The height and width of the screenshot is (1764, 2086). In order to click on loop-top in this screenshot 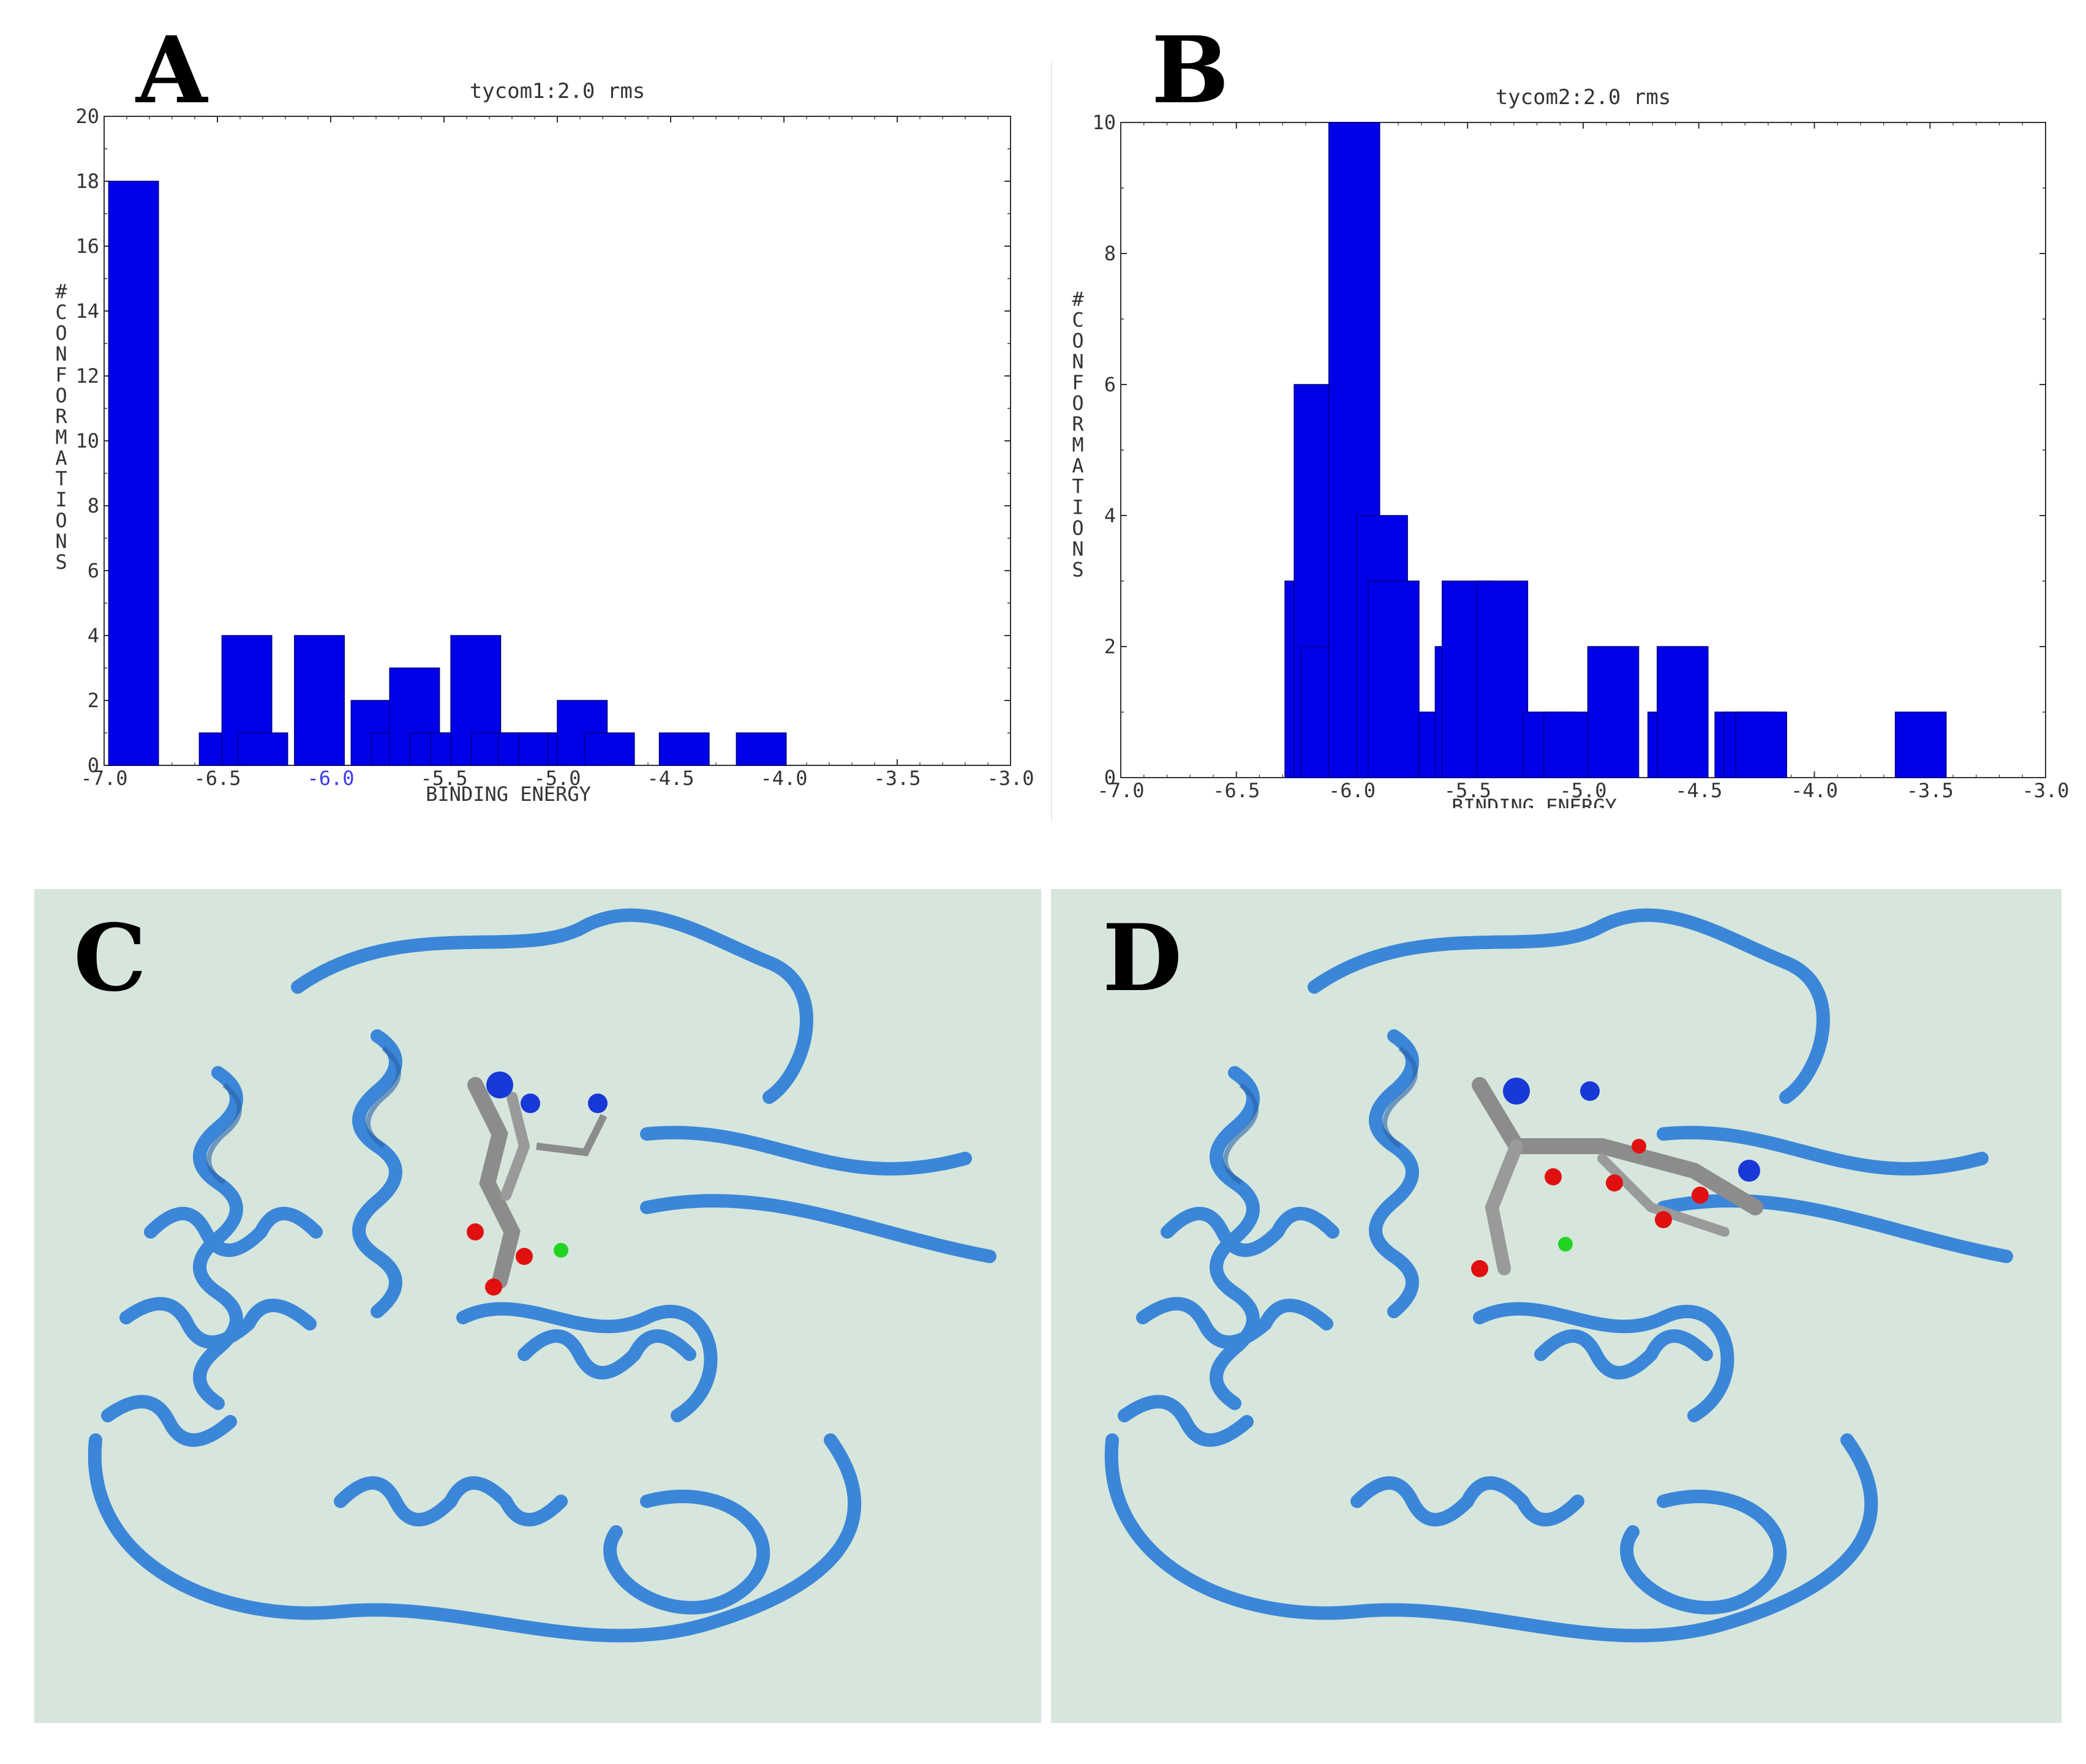, I will do `click(552, 1006)`.